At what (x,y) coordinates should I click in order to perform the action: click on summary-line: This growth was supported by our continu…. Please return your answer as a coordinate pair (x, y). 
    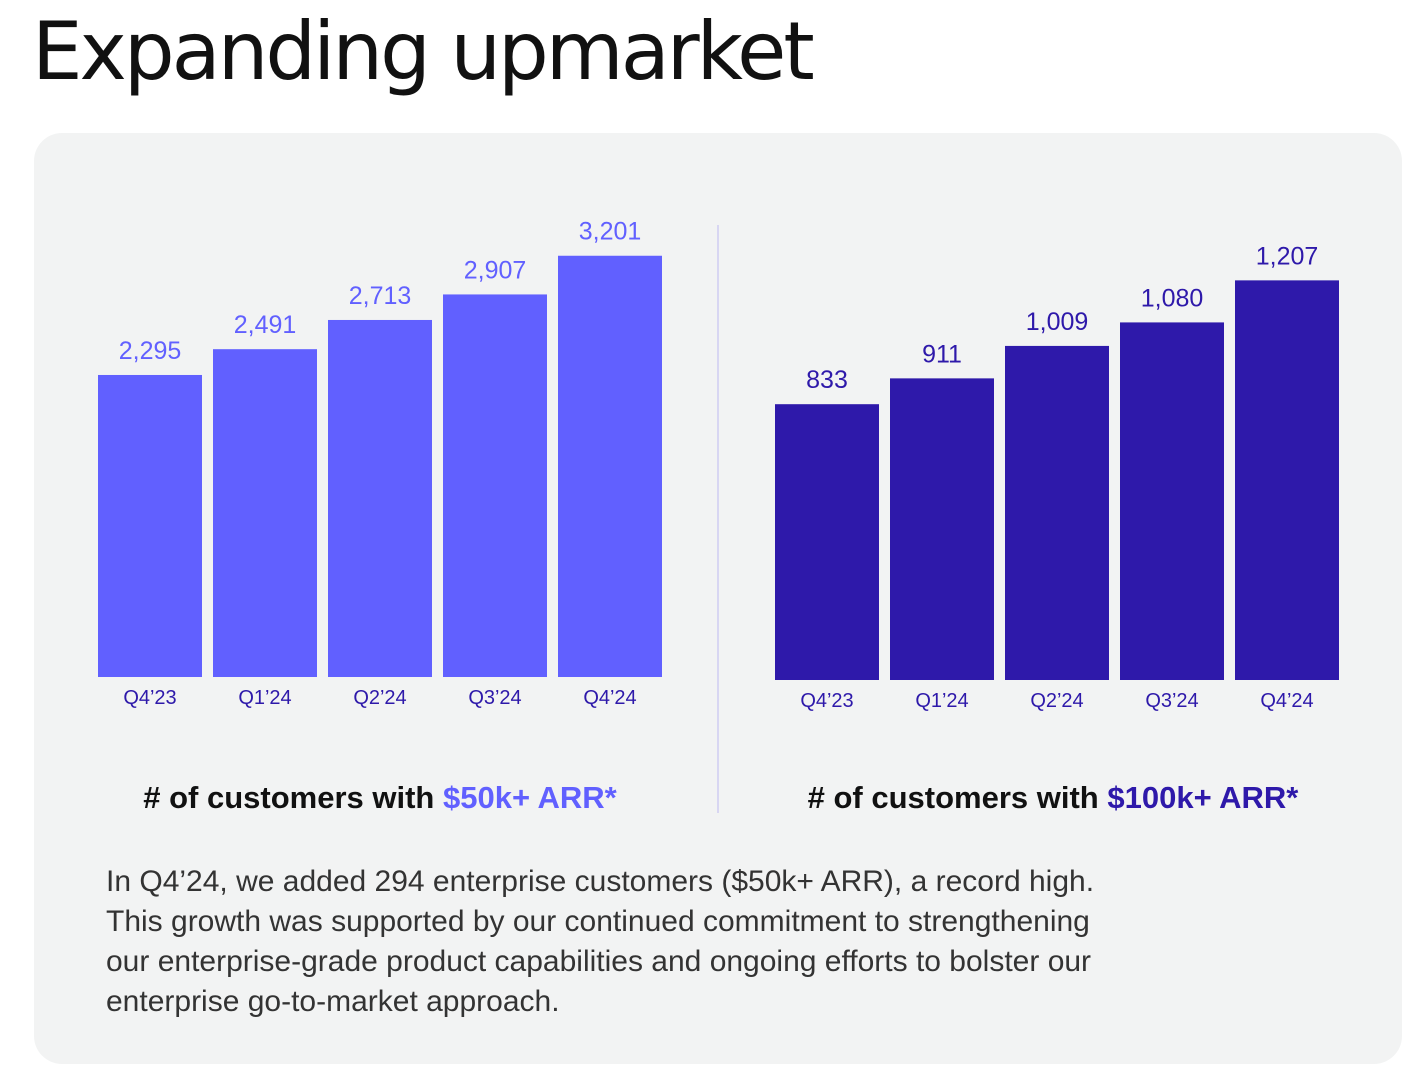
    Looking at the image, I should click on (598, 921).